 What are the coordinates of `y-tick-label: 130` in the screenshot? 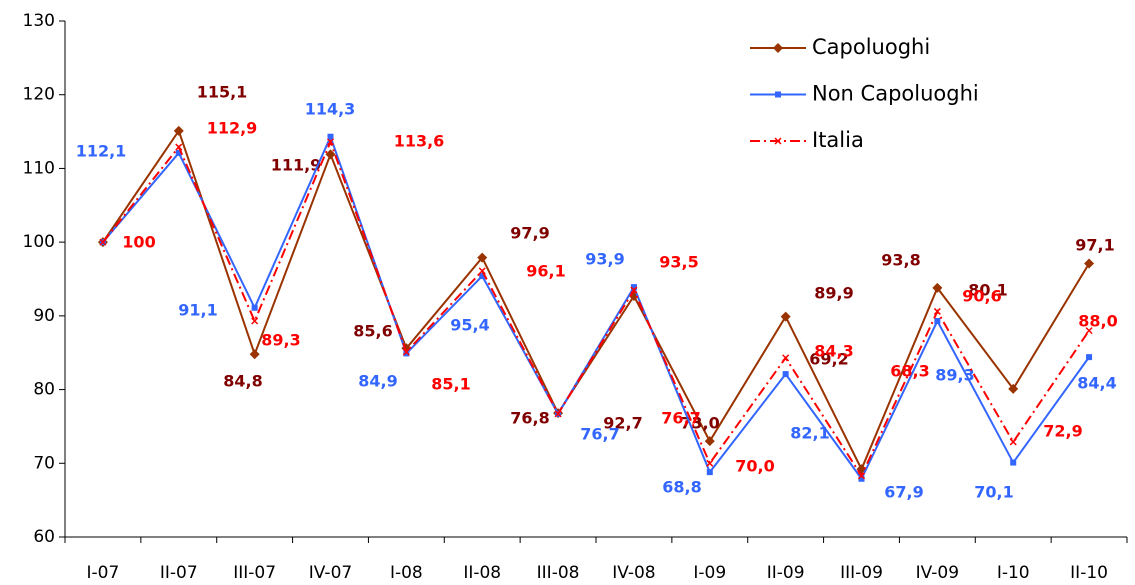 It's located at (39, 21).